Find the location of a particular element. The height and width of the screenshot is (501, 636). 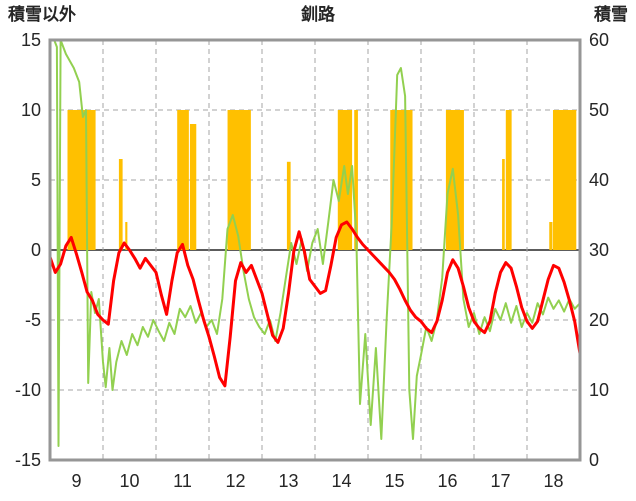

svg-text: 60 is located at coordinates (599, 40).